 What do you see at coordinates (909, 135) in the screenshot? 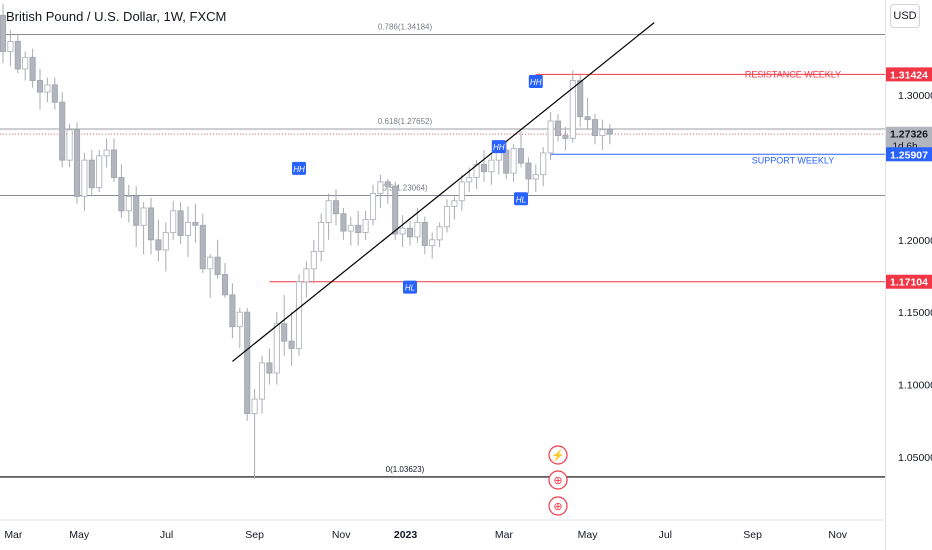
I see `price-axis-label: 1.27326` at bounding box center [909, 135].